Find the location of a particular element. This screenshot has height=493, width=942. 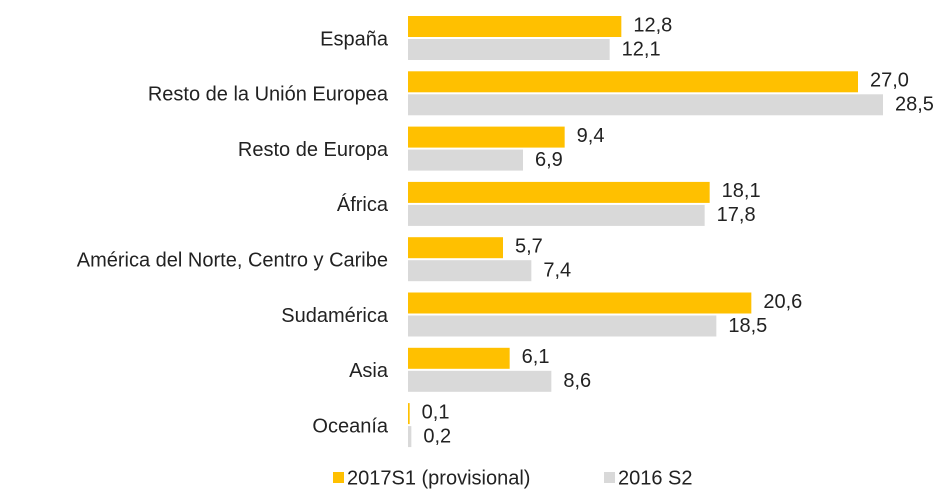

value-label: 6,1 is located at coordinates (536, 357).